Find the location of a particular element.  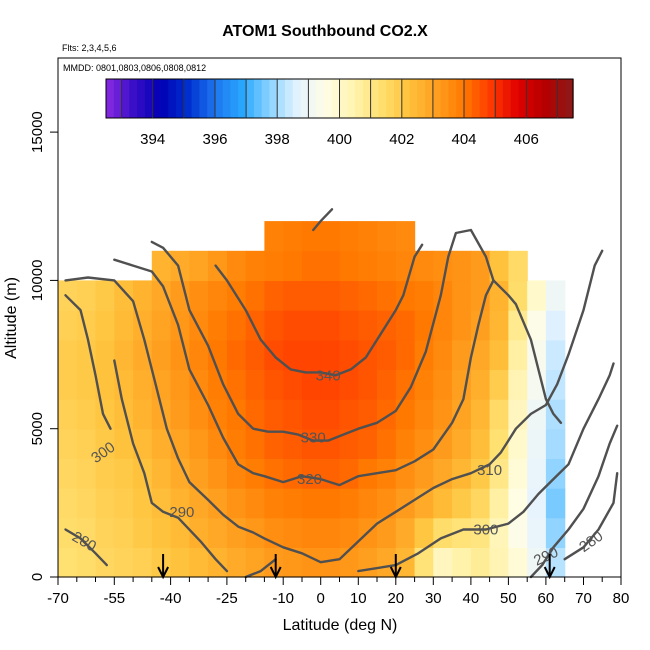

y-tick-label: 0 is located at coordinates (37, 577).